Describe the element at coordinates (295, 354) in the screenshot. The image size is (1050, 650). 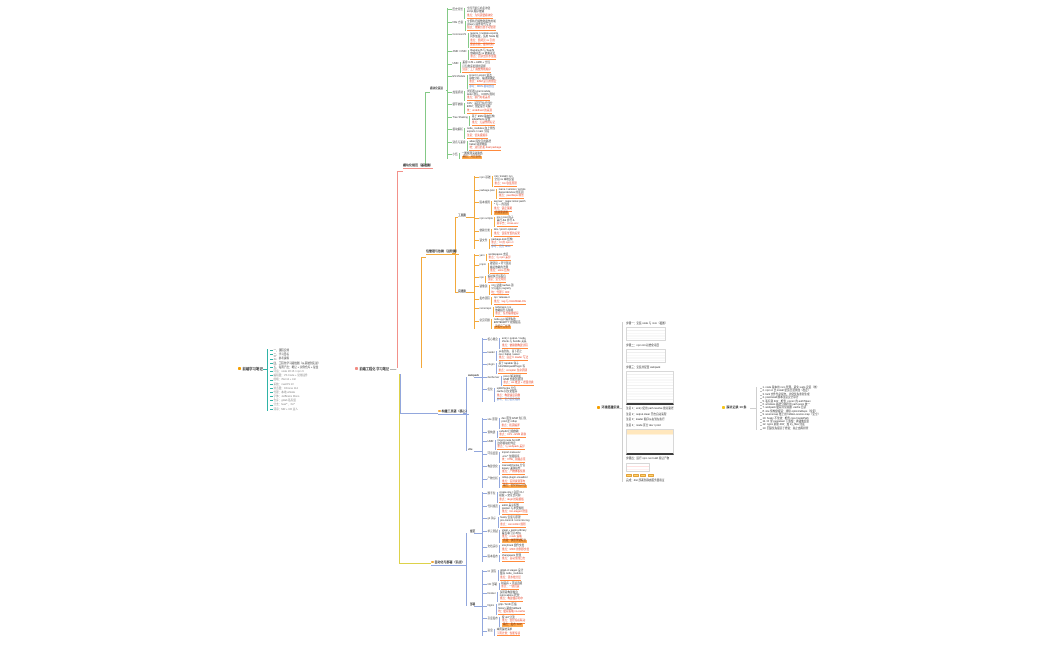
I see `outline-item: 二、学习目标` at that location.